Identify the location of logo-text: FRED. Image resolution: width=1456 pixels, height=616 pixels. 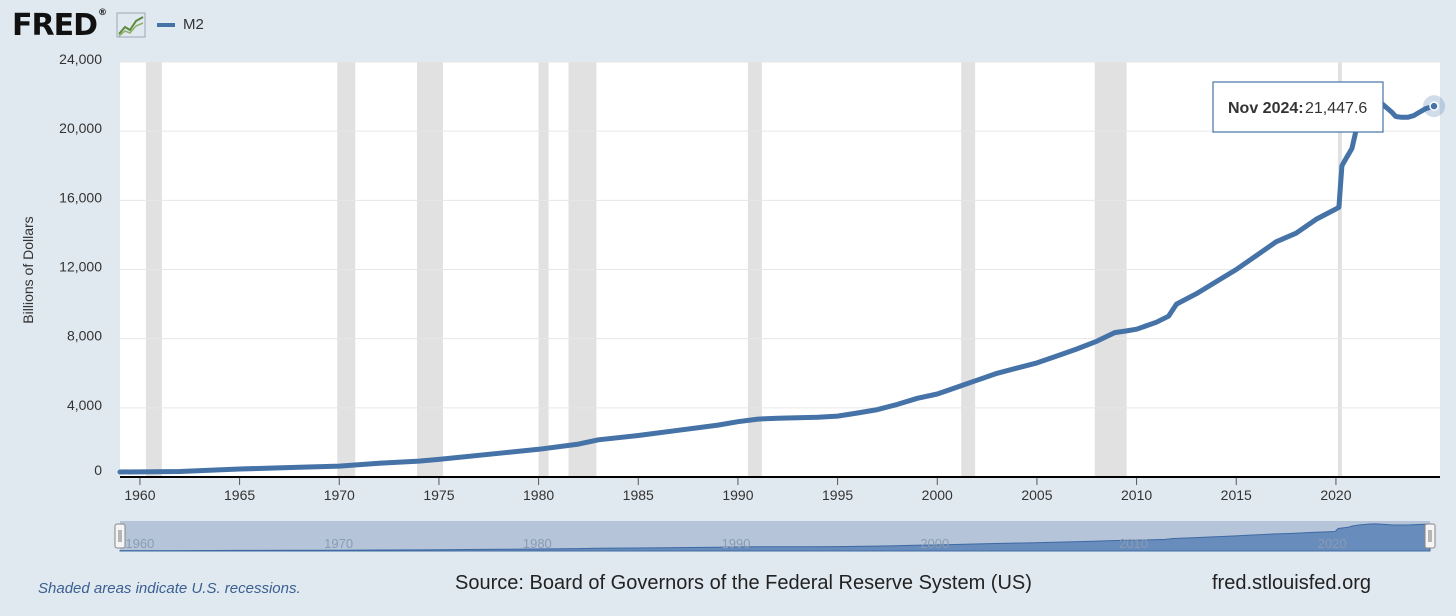
(55, 25).